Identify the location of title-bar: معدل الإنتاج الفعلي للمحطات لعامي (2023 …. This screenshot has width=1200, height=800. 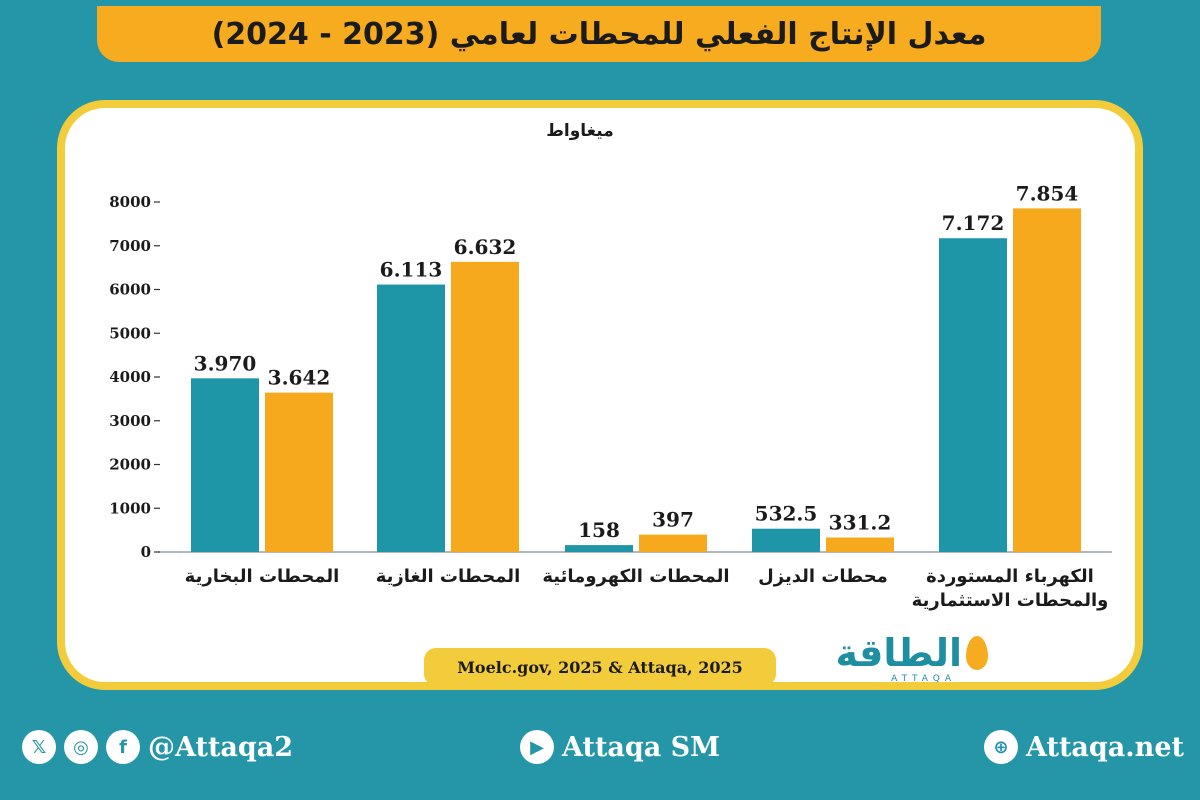
(599, 34).